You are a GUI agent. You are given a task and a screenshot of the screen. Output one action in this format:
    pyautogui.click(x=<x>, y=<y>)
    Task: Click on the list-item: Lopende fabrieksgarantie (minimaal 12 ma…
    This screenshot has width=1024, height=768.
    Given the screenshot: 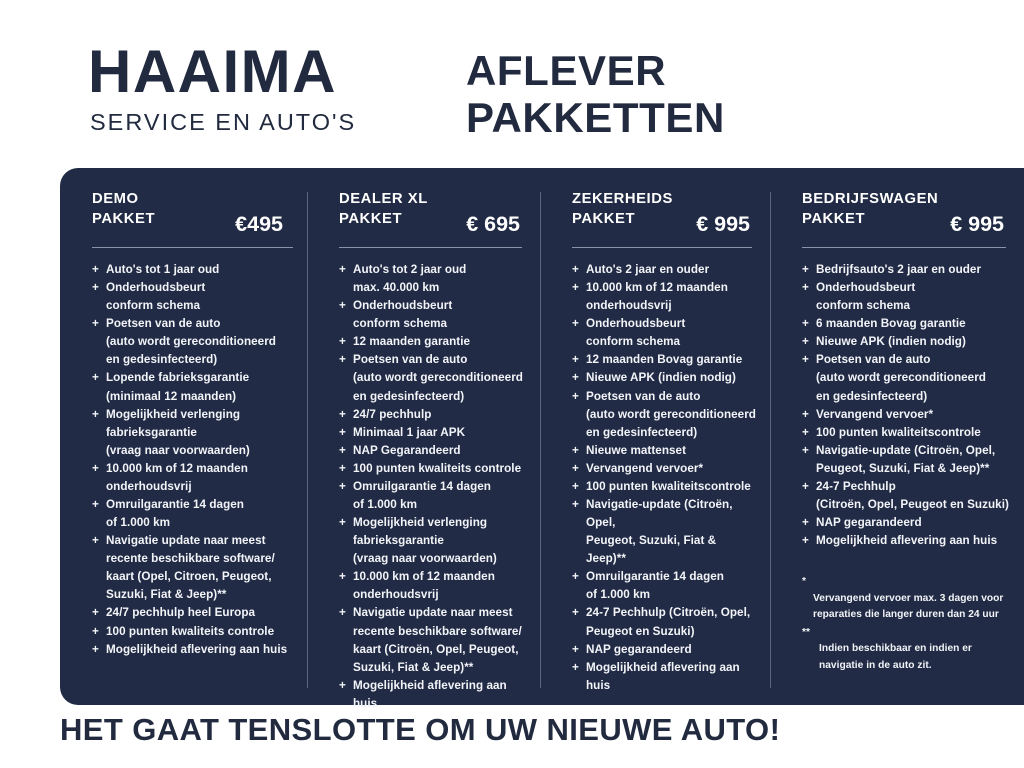 What is the action you would take?
    pyautogui.click(x=192, y=387)
    